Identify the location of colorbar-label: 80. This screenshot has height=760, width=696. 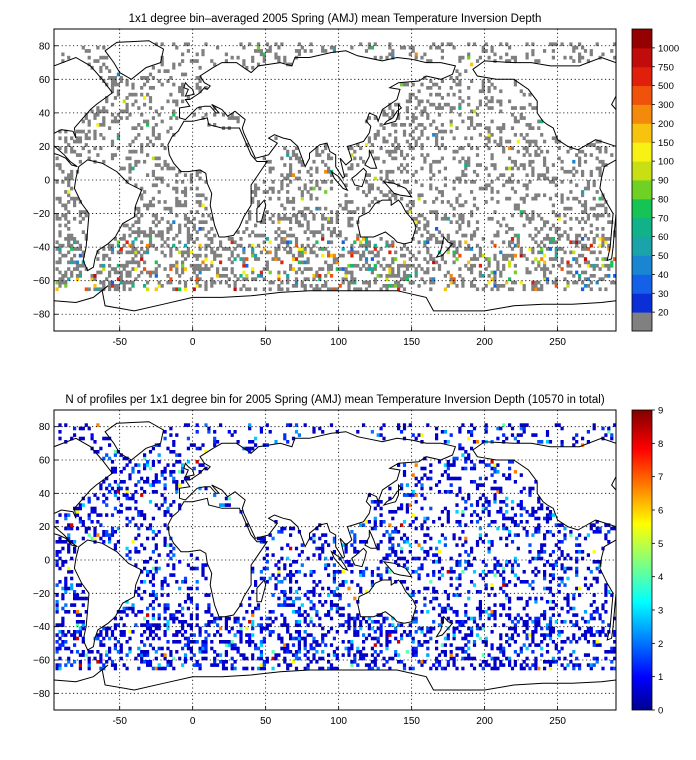
(663, 199).